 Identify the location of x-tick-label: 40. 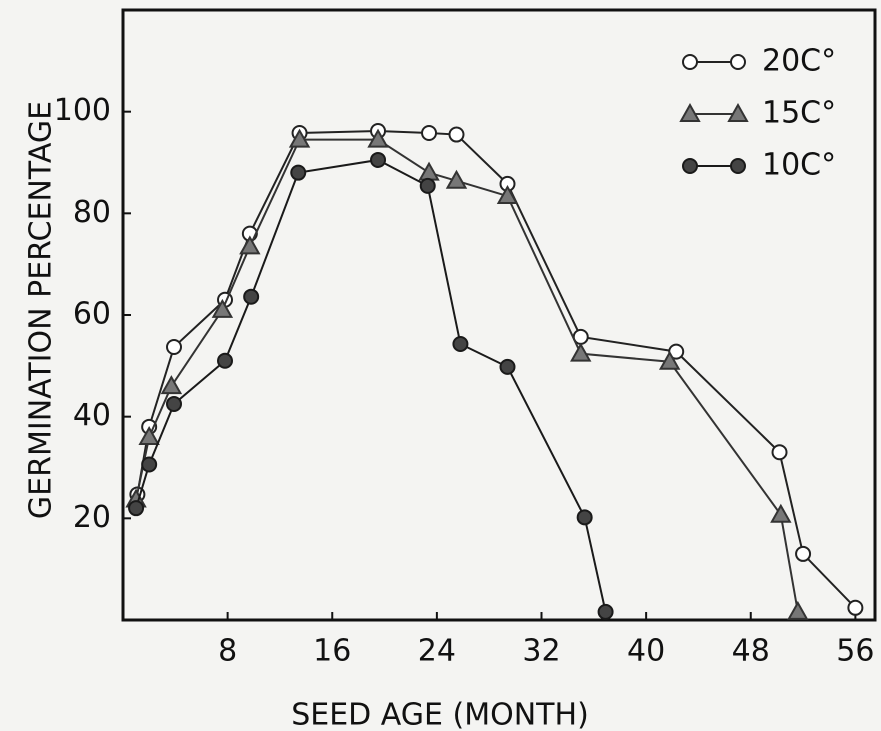
(646, 651).